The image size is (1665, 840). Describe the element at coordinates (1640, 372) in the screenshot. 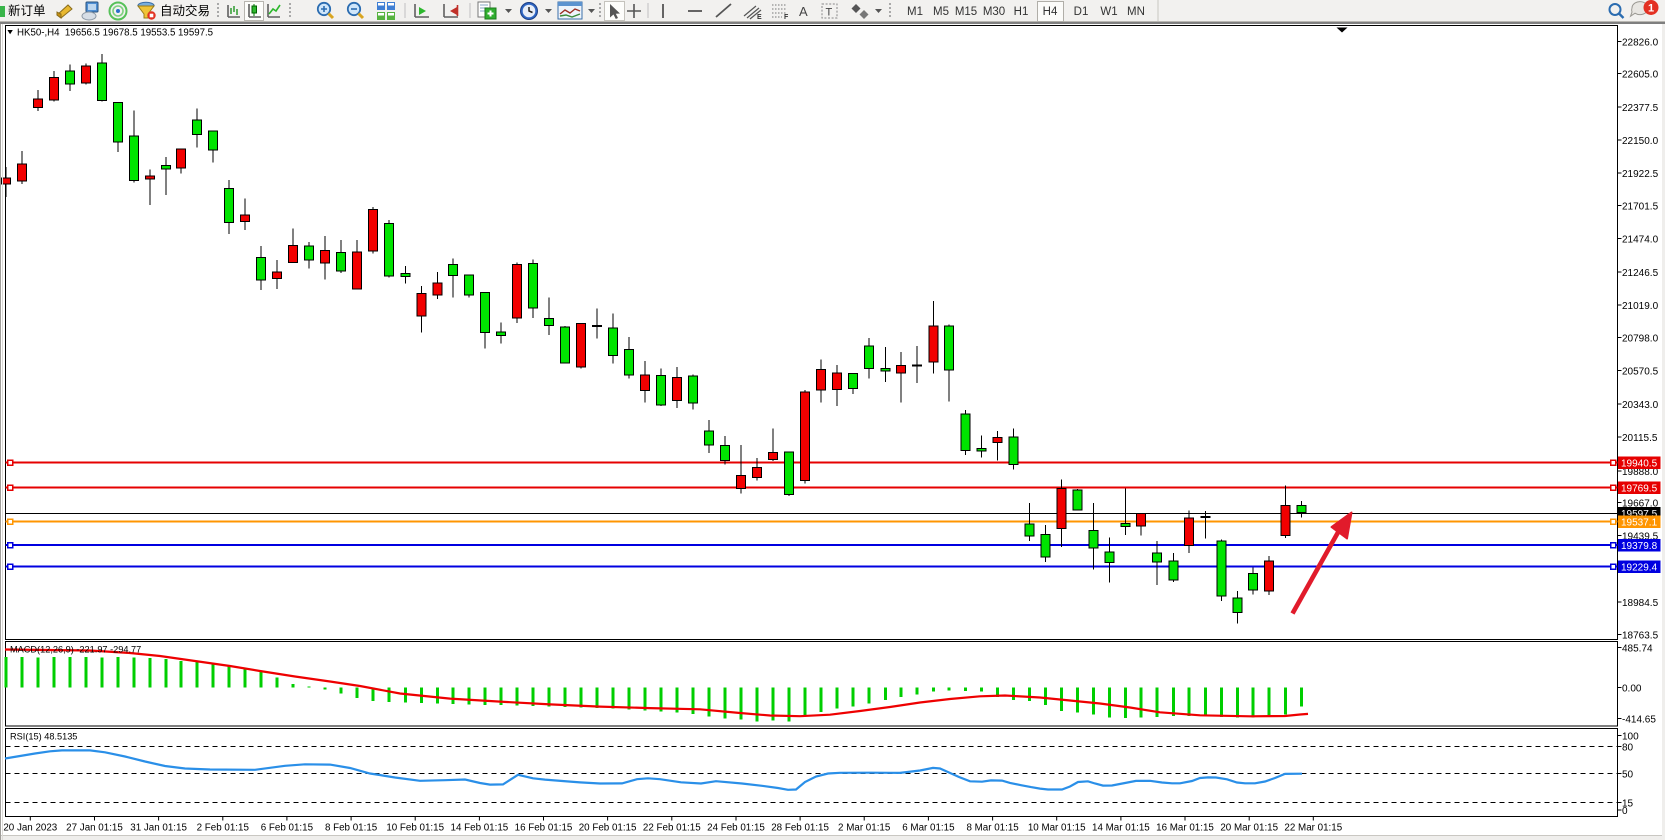

I see `svg-text: 20570.5` at that location.